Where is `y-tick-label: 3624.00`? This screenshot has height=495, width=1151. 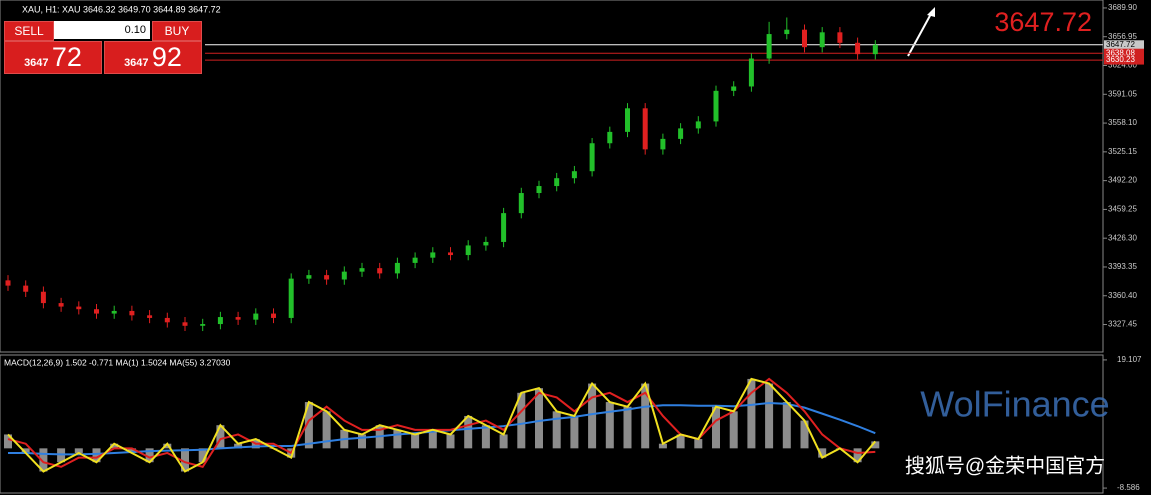
y-tick-label: 3624.00 is located at coordinates (1122, 65).